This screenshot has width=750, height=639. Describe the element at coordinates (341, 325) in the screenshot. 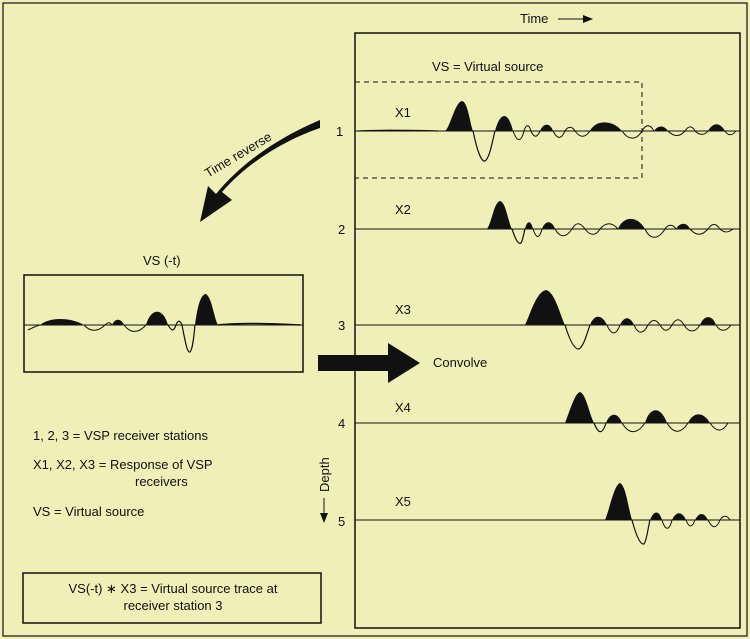

I see `station-number: 3` at that location.